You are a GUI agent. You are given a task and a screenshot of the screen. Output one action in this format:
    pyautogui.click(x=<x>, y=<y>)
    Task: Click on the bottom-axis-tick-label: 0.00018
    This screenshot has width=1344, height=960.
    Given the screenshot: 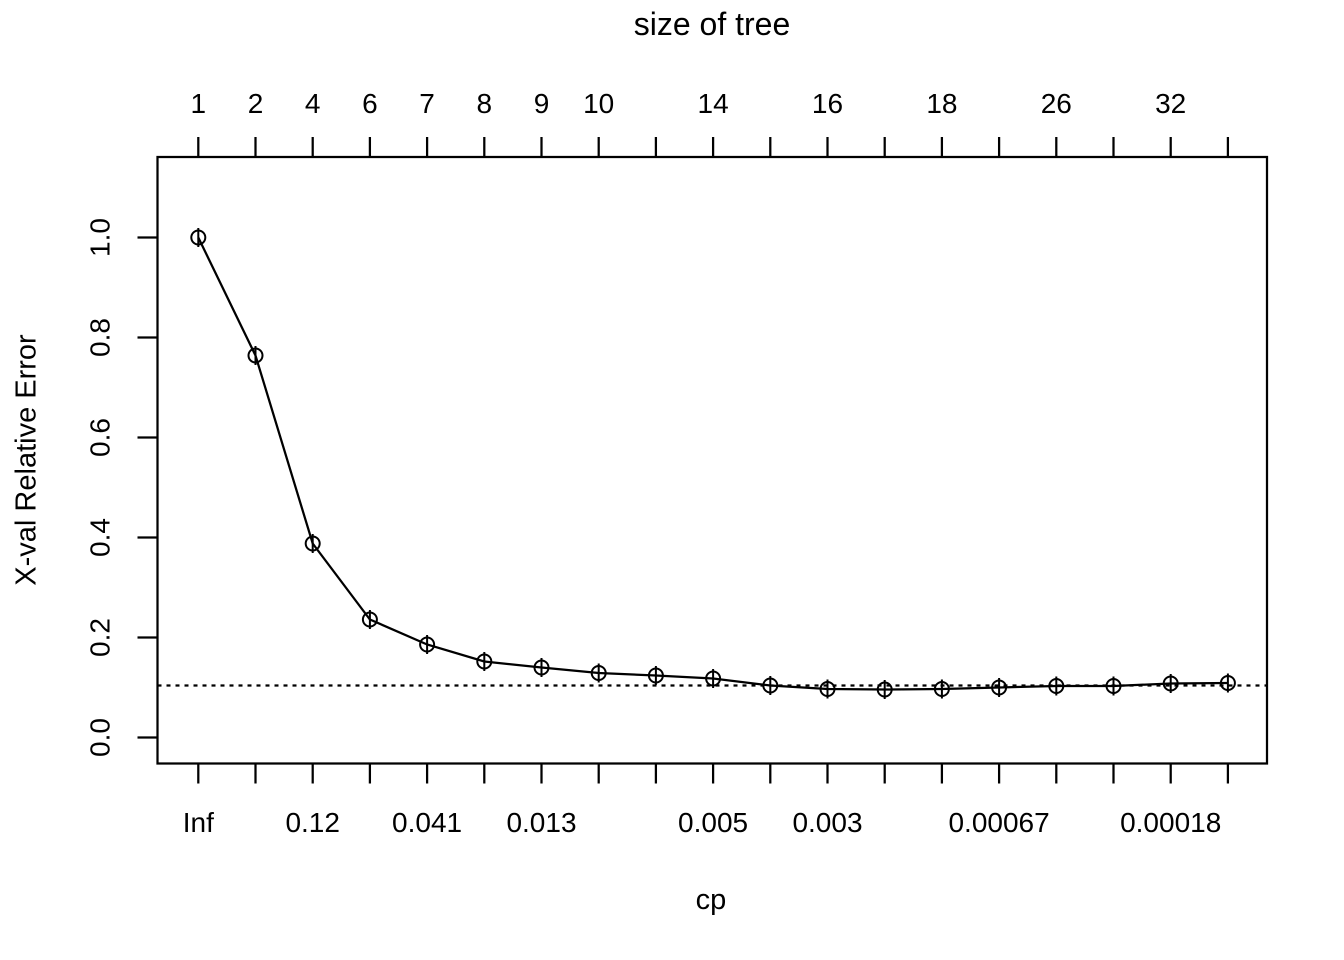 What is the action you would take?
    pyautogui.click(x=1170, y=822)
    